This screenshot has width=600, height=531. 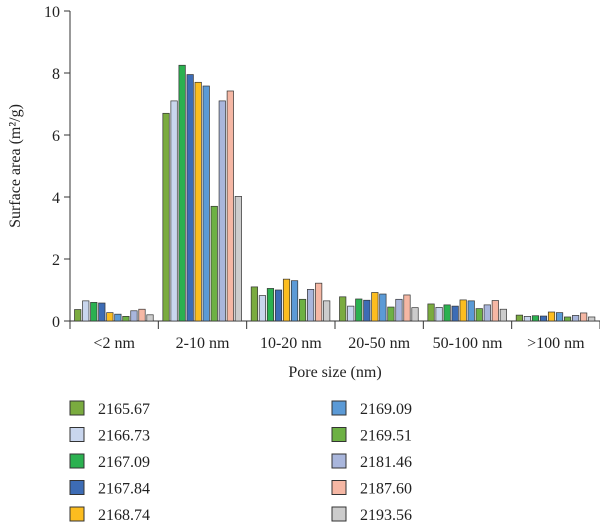 I want to click on y-tick-label: 0, so click(x=56, y=322).